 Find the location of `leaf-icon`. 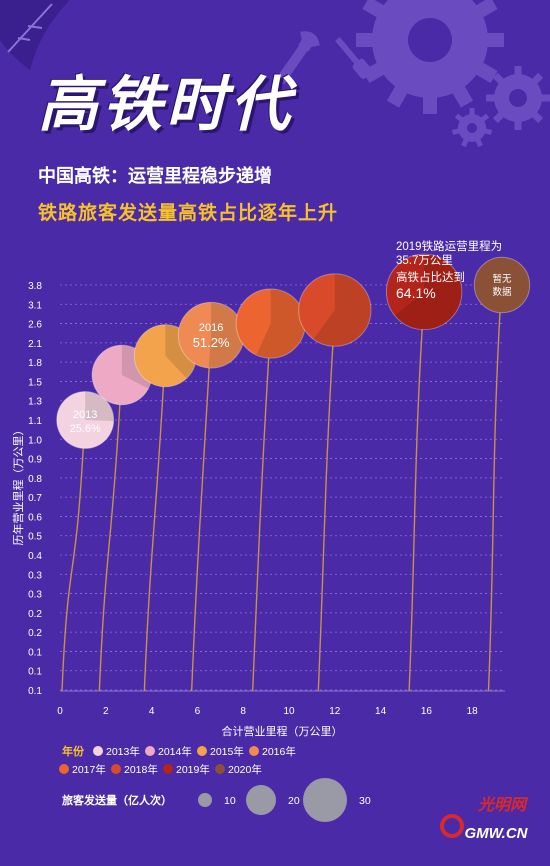

leaf-icon is located at coordinates (35, 35).